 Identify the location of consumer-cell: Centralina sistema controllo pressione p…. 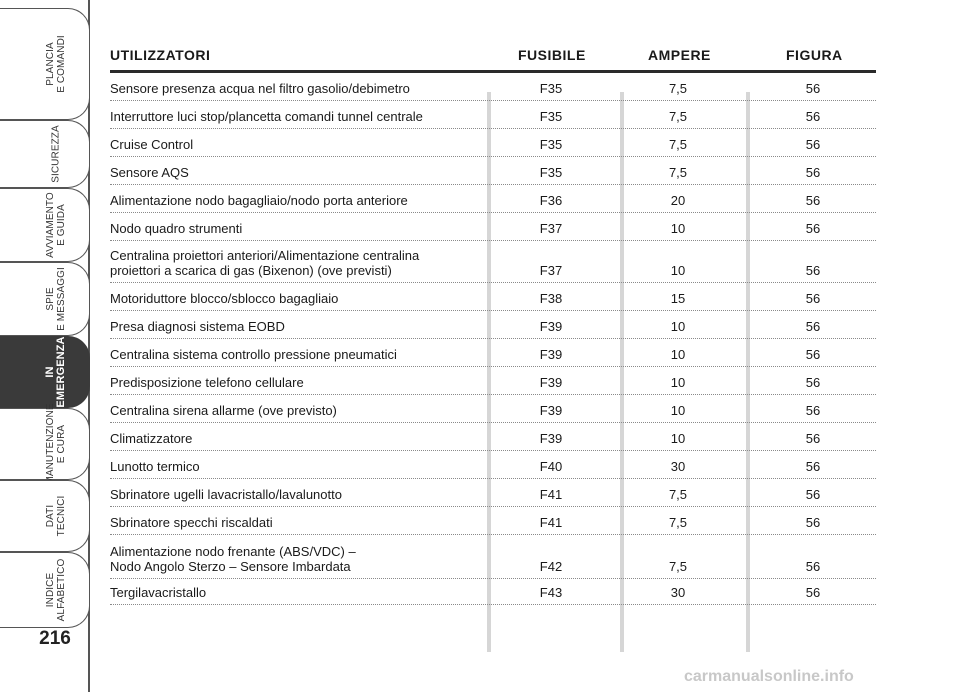
(253, 354).